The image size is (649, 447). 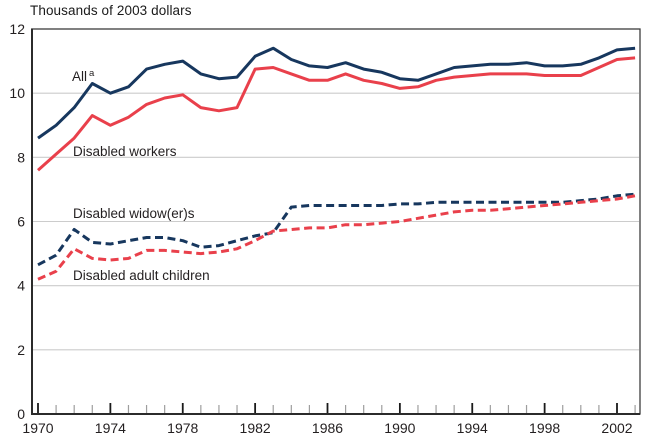 What do you see at coordinates (21, 350) in the screenshot?
I see `y-tick-label: 2` at bounding box center [21, 350].